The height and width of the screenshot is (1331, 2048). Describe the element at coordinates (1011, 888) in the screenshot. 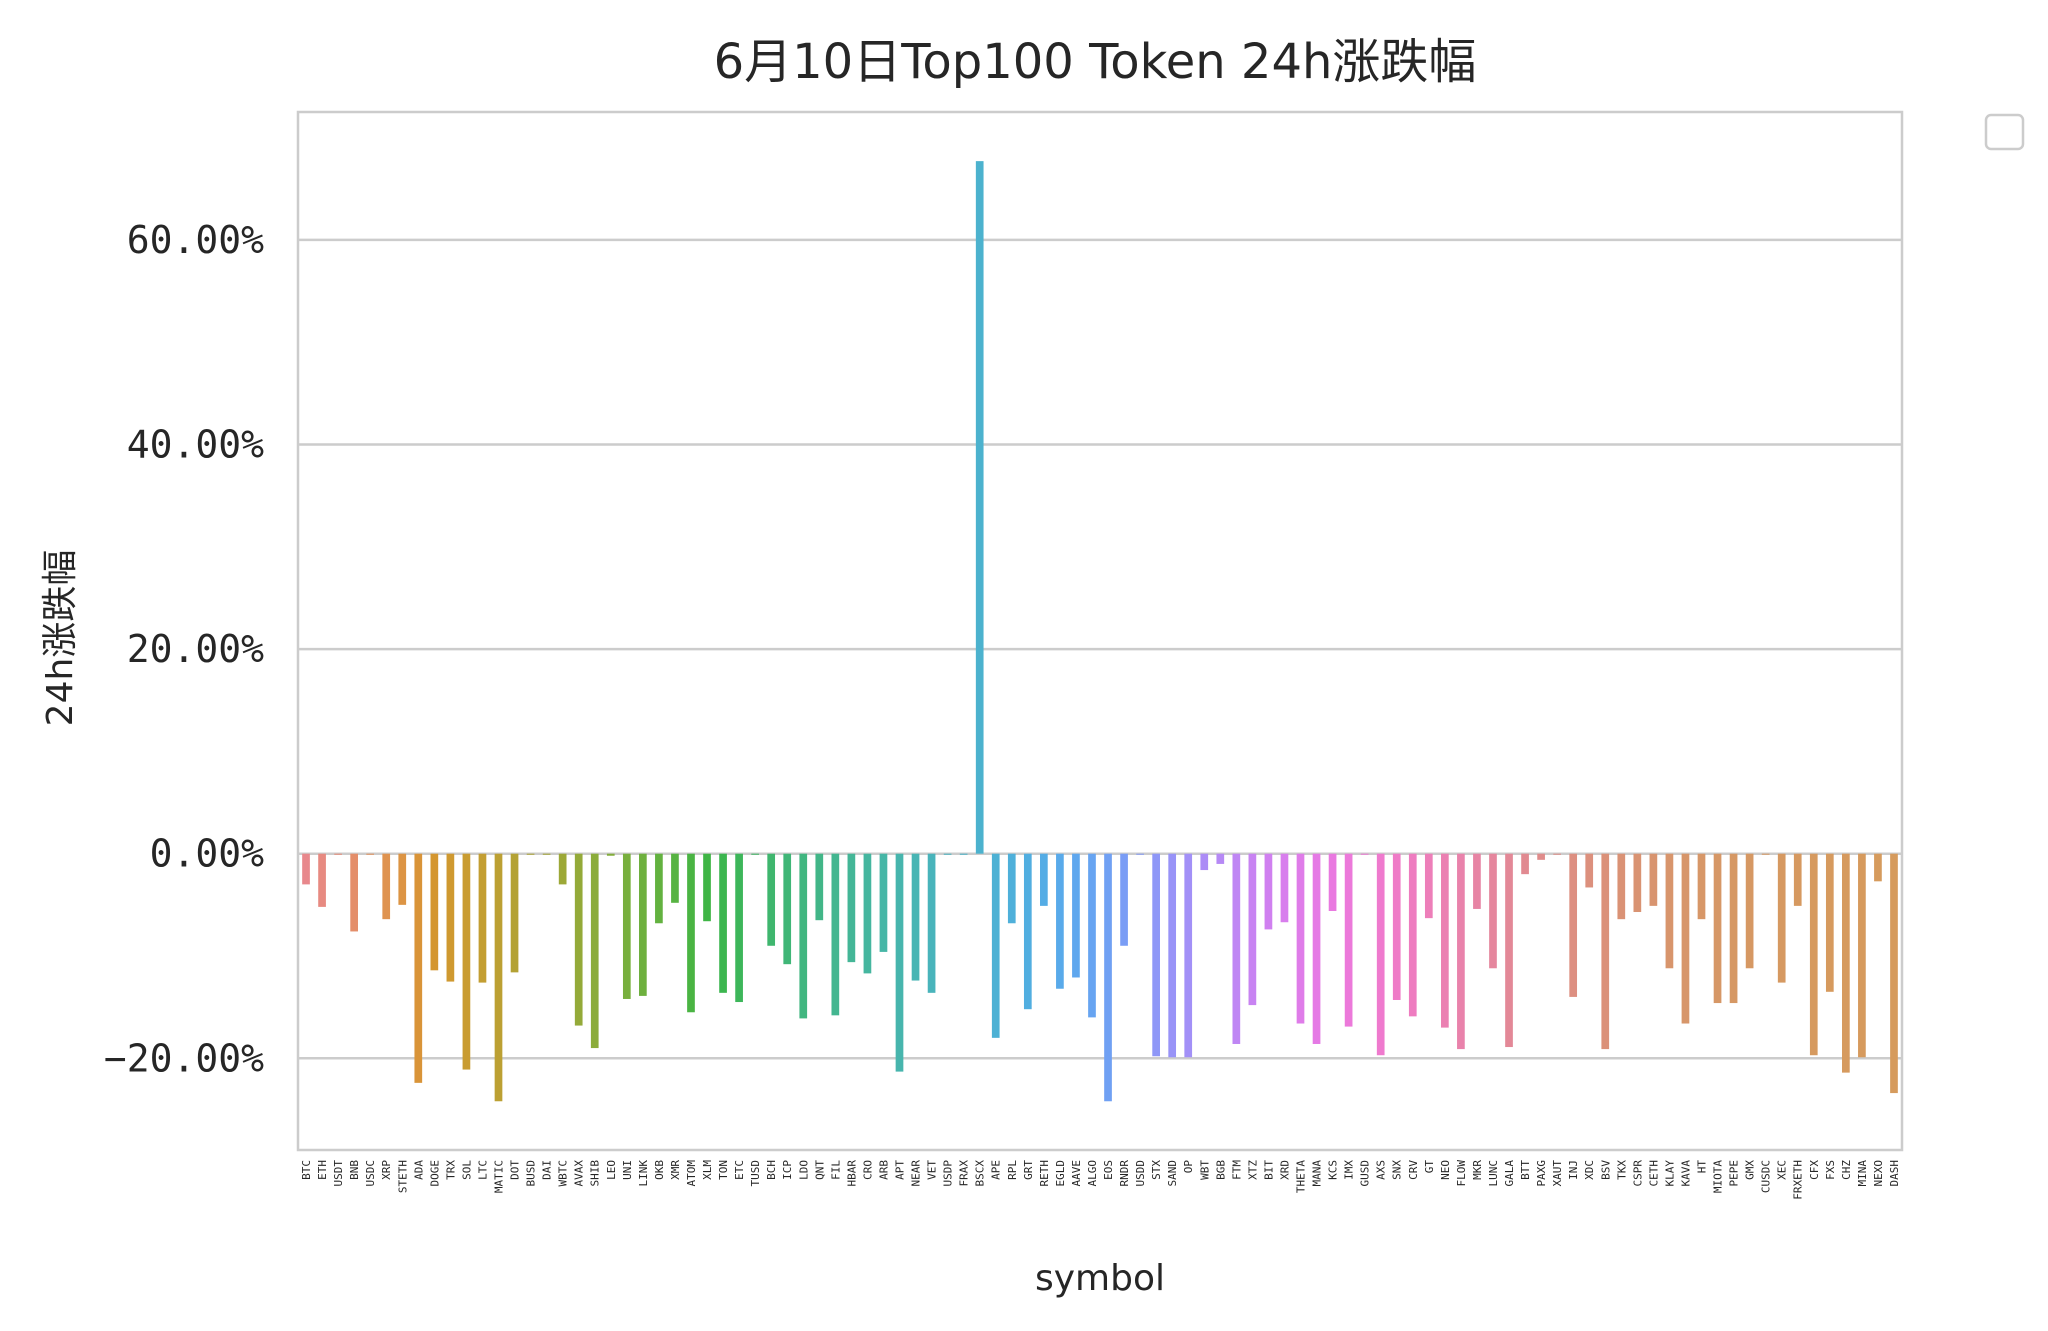

I see `bar-rpl` at that location.